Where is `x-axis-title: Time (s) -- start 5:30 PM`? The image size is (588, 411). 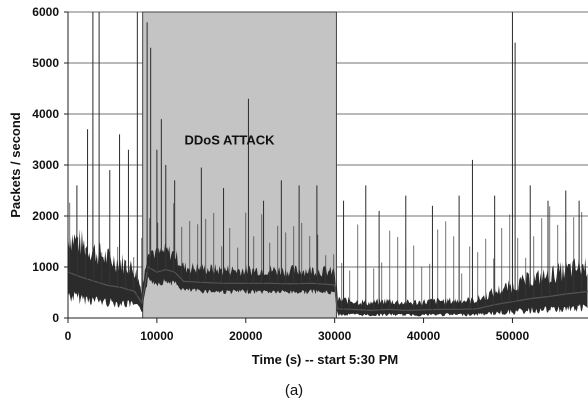 x-axis-title: Time (s) -- start 5:30 PM is located at coordinates (325, 359).